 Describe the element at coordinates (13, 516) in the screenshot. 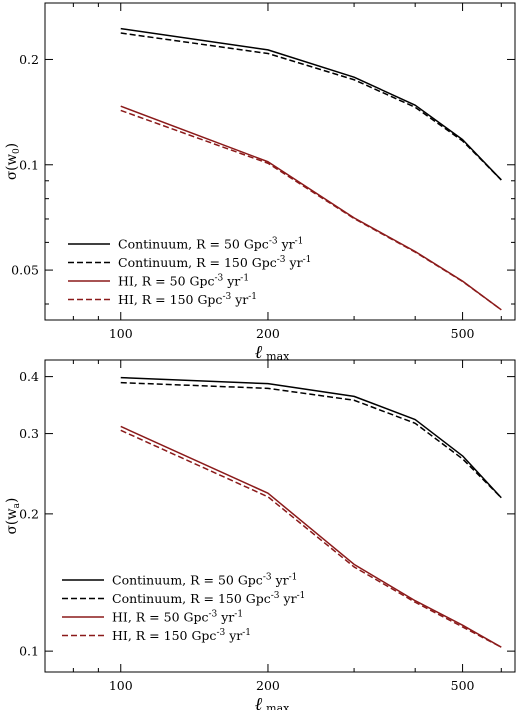

I see `y-axis-label: σ(wa)` at that location.